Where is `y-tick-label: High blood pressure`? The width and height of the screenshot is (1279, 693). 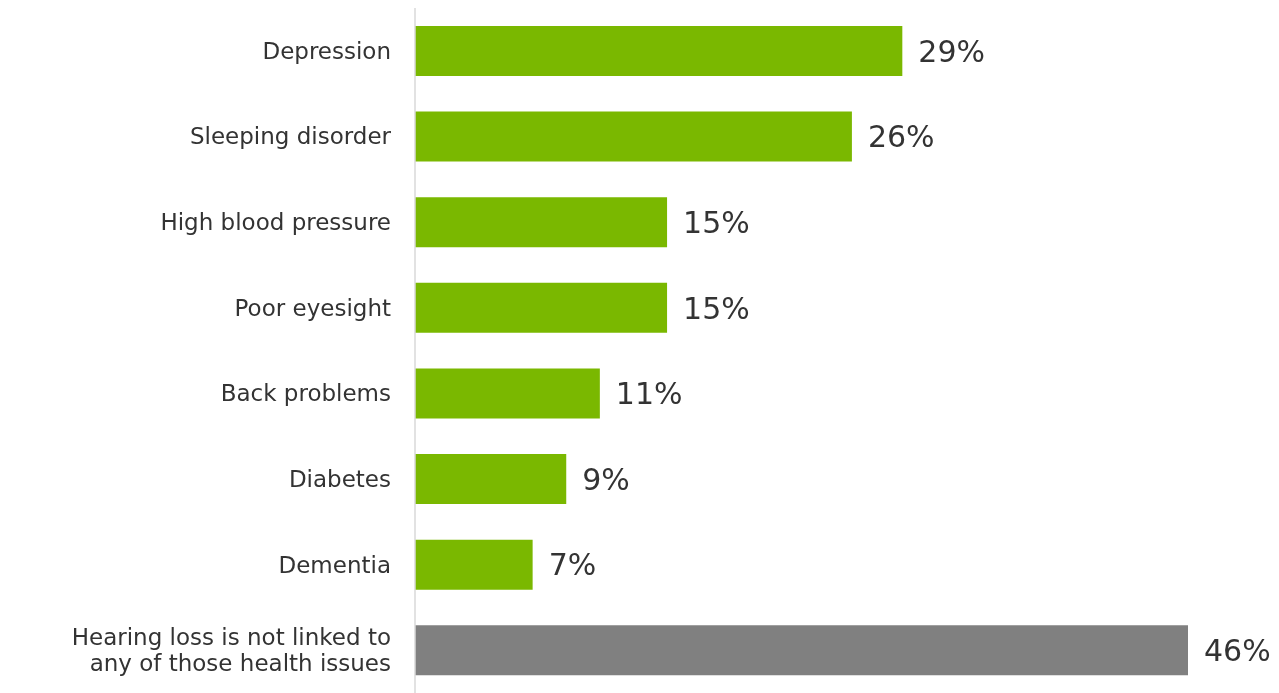 y-tick-label: High blood pressure is located at coordinates (275, 222).